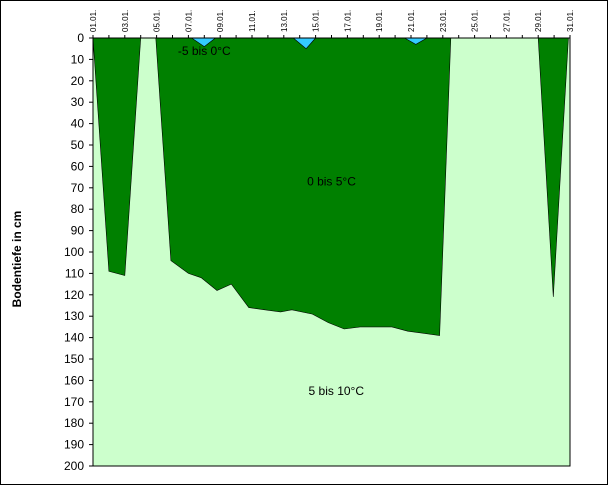 This screenshot has width=608, height=485. I want to click on y-tick-label: 120, so click(74, 295).